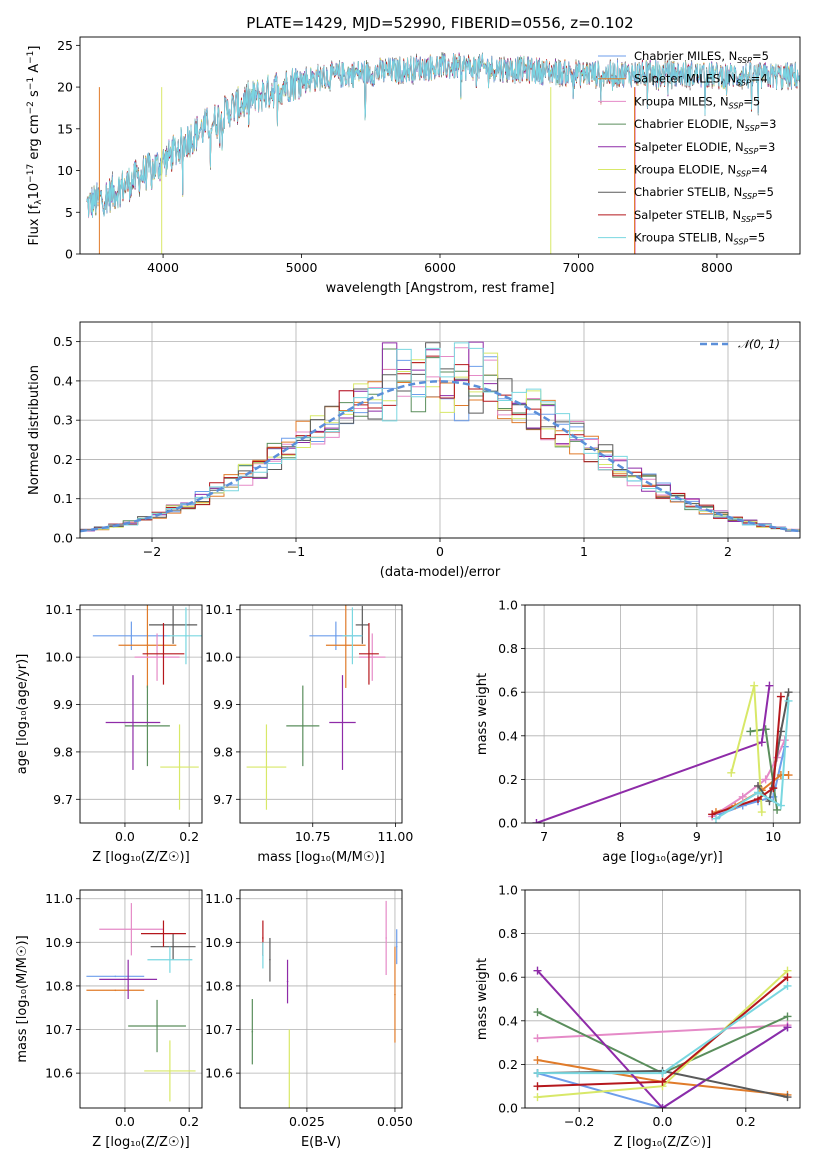  What do you see at coordinates (440, 267) in the screenshot?
I see `x-tick-label: 6000` at bounding box center [440, 267].